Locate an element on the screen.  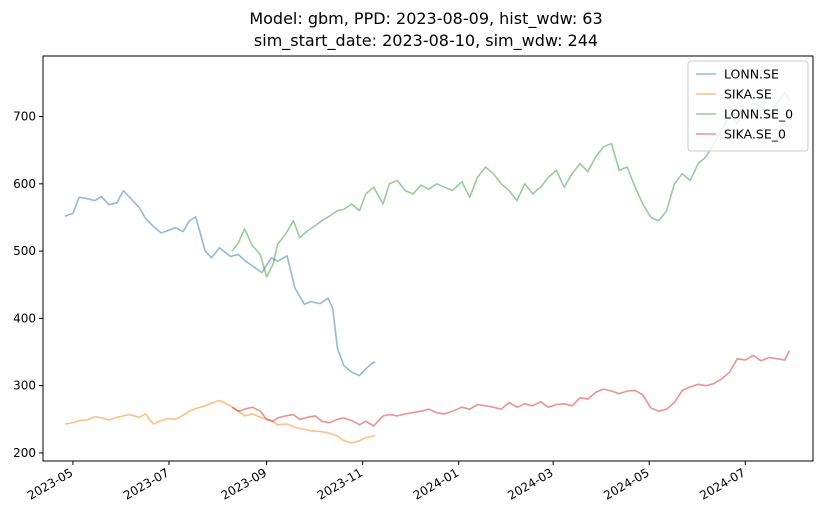
x-tick-label: 2024-07 is located at coordinates (722, 483).